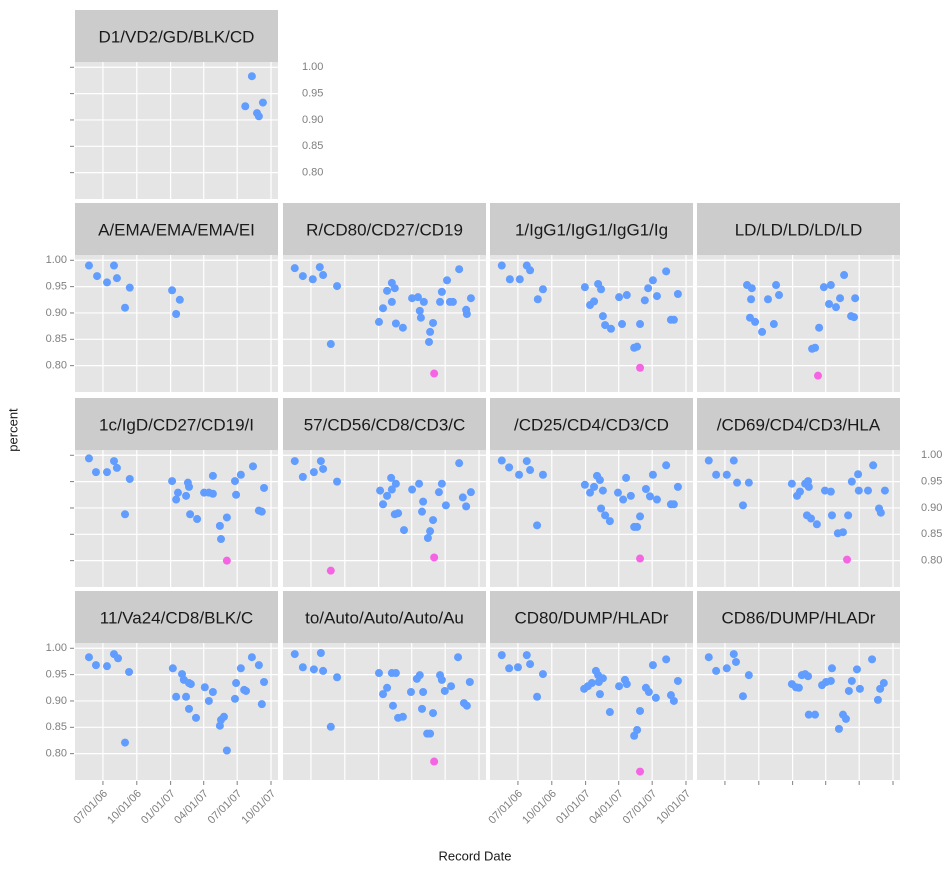 Image resolution: width=950 pixels, height=869 pixels. I want to click on facet-panel: /CD25/CD4/CD3/CD, so click(591, 492).